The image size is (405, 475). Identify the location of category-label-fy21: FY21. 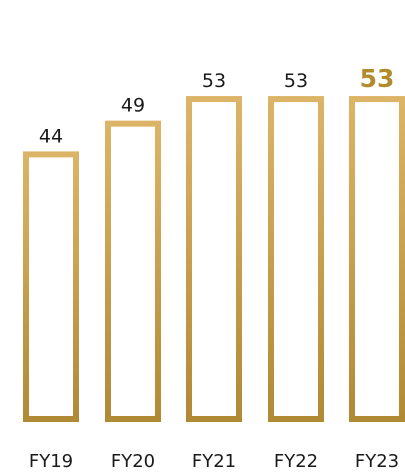
(214, 461).